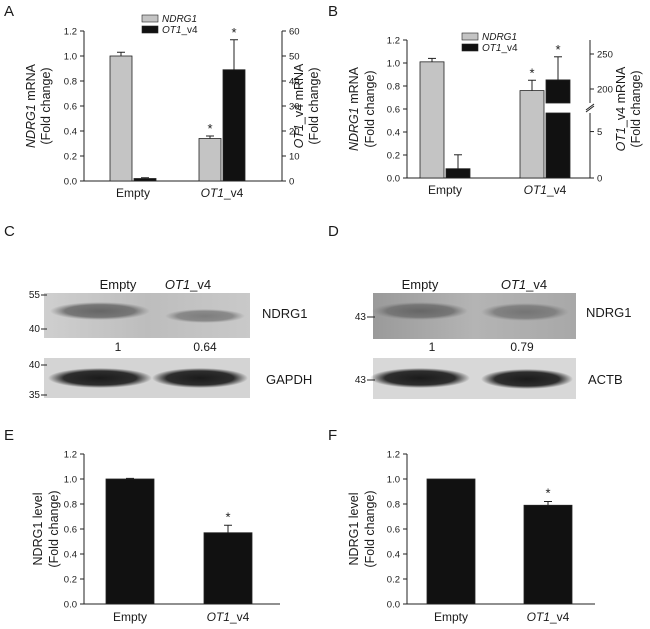 The image size is (650, 629). I want to click on panel-letter-f: F, so click(332, 435).